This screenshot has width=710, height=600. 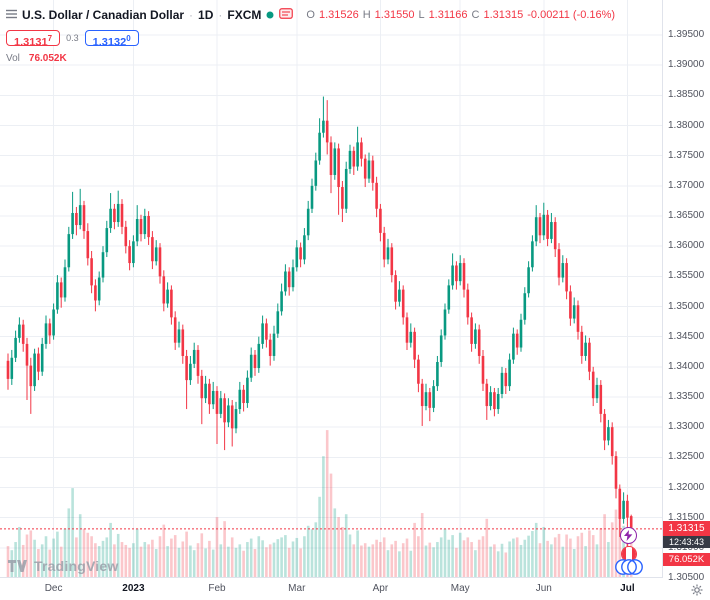 What do you see at coordinates (460, 588) in the screenshot?
I see `time-axis-label: May` at bounding box center [460, 588].